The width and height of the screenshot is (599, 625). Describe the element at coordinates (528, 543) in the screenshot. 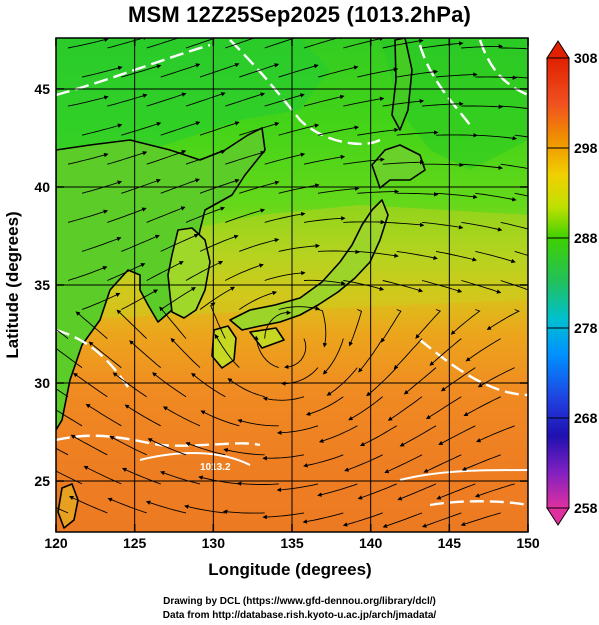

I see `x-tick-label: 150` at that location.